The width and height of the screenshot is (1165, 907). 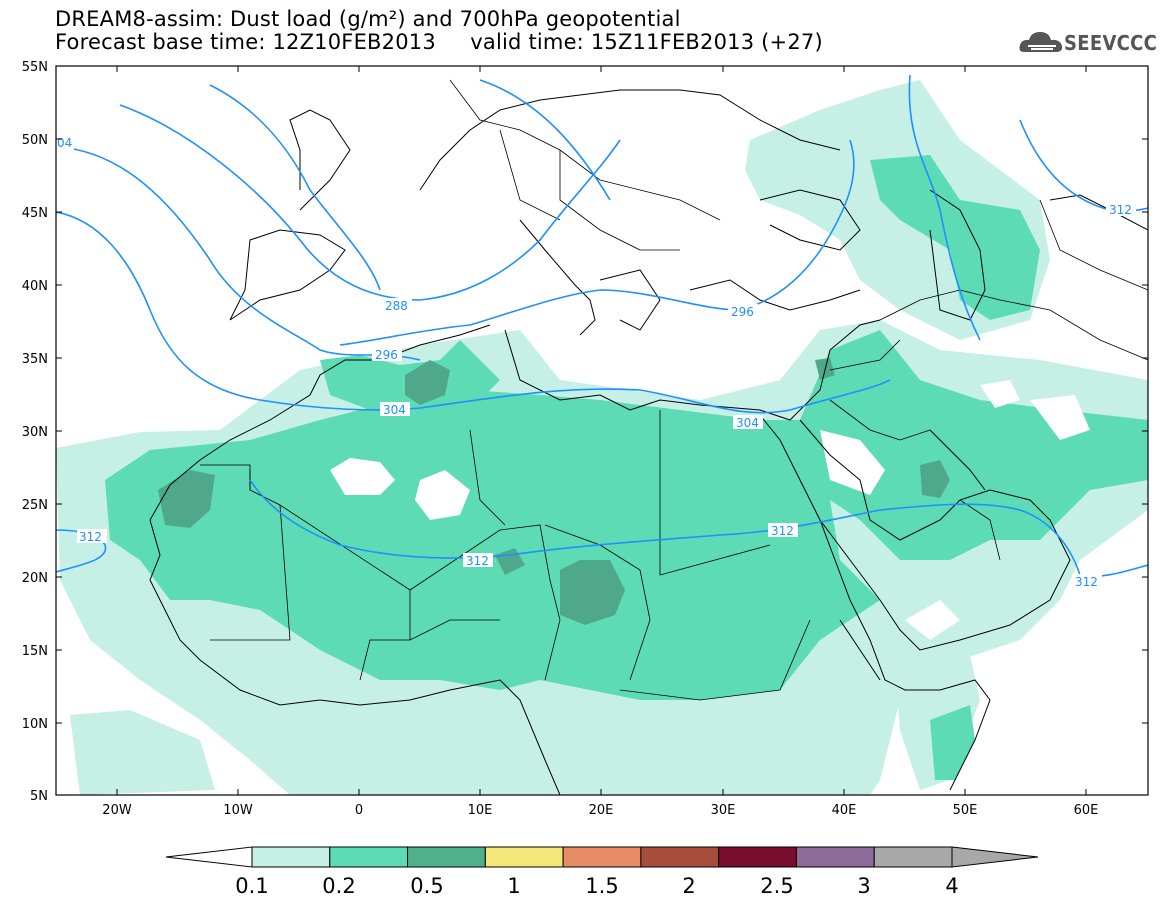 What do you see at coordinates (35, 67) in the screenshot?
I see `lat-label: 55N` at bounding box center [35, 67].